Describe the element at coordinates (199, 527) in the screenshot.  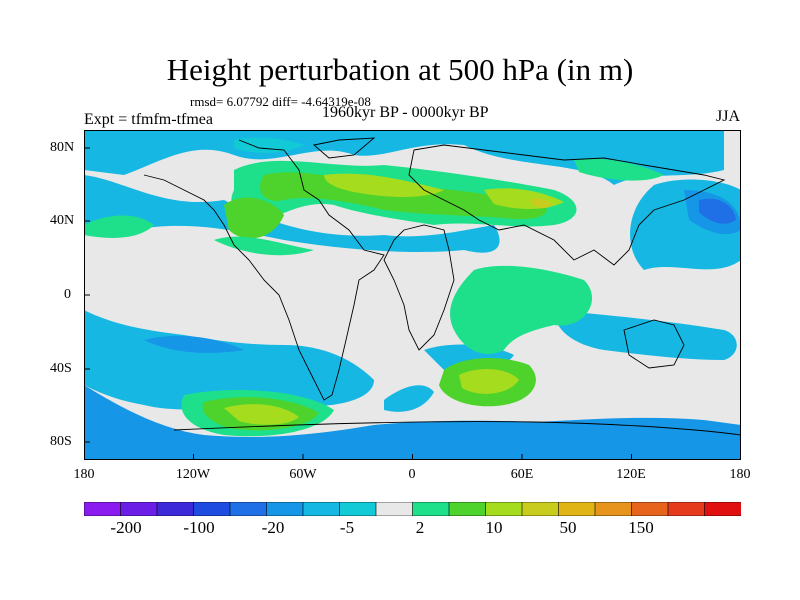
I see `colorbar-label: -100` at that location.